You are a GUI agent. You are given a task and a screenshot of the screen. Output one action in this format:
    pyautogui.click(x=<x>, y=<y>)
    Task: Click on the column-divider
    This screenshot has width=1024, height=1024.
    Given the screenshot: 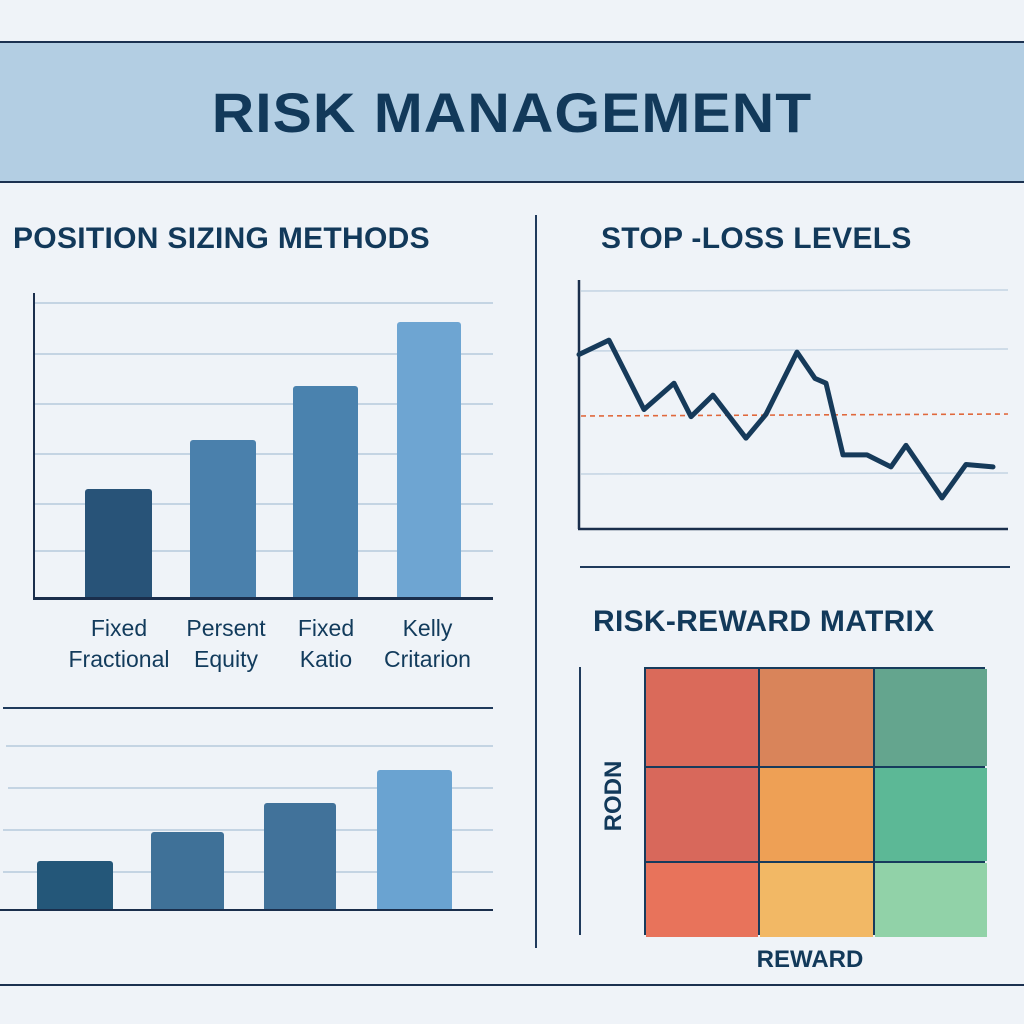 What is the action you would take?
    pyautogui.click(x=536, y=581)
    